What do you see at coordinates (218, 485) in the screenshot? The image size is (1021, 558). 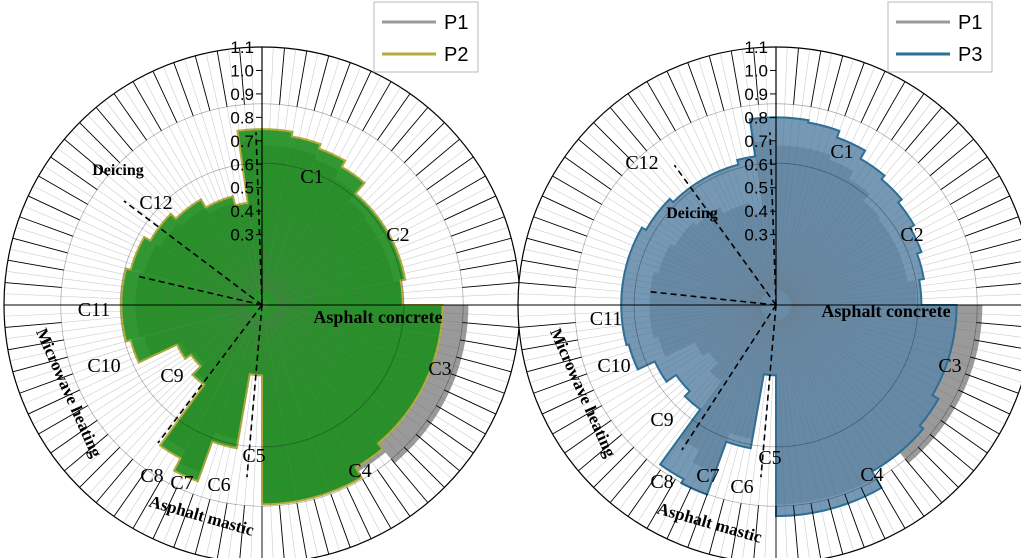 I see `category-label: C6` at bounding box center [218, 485].